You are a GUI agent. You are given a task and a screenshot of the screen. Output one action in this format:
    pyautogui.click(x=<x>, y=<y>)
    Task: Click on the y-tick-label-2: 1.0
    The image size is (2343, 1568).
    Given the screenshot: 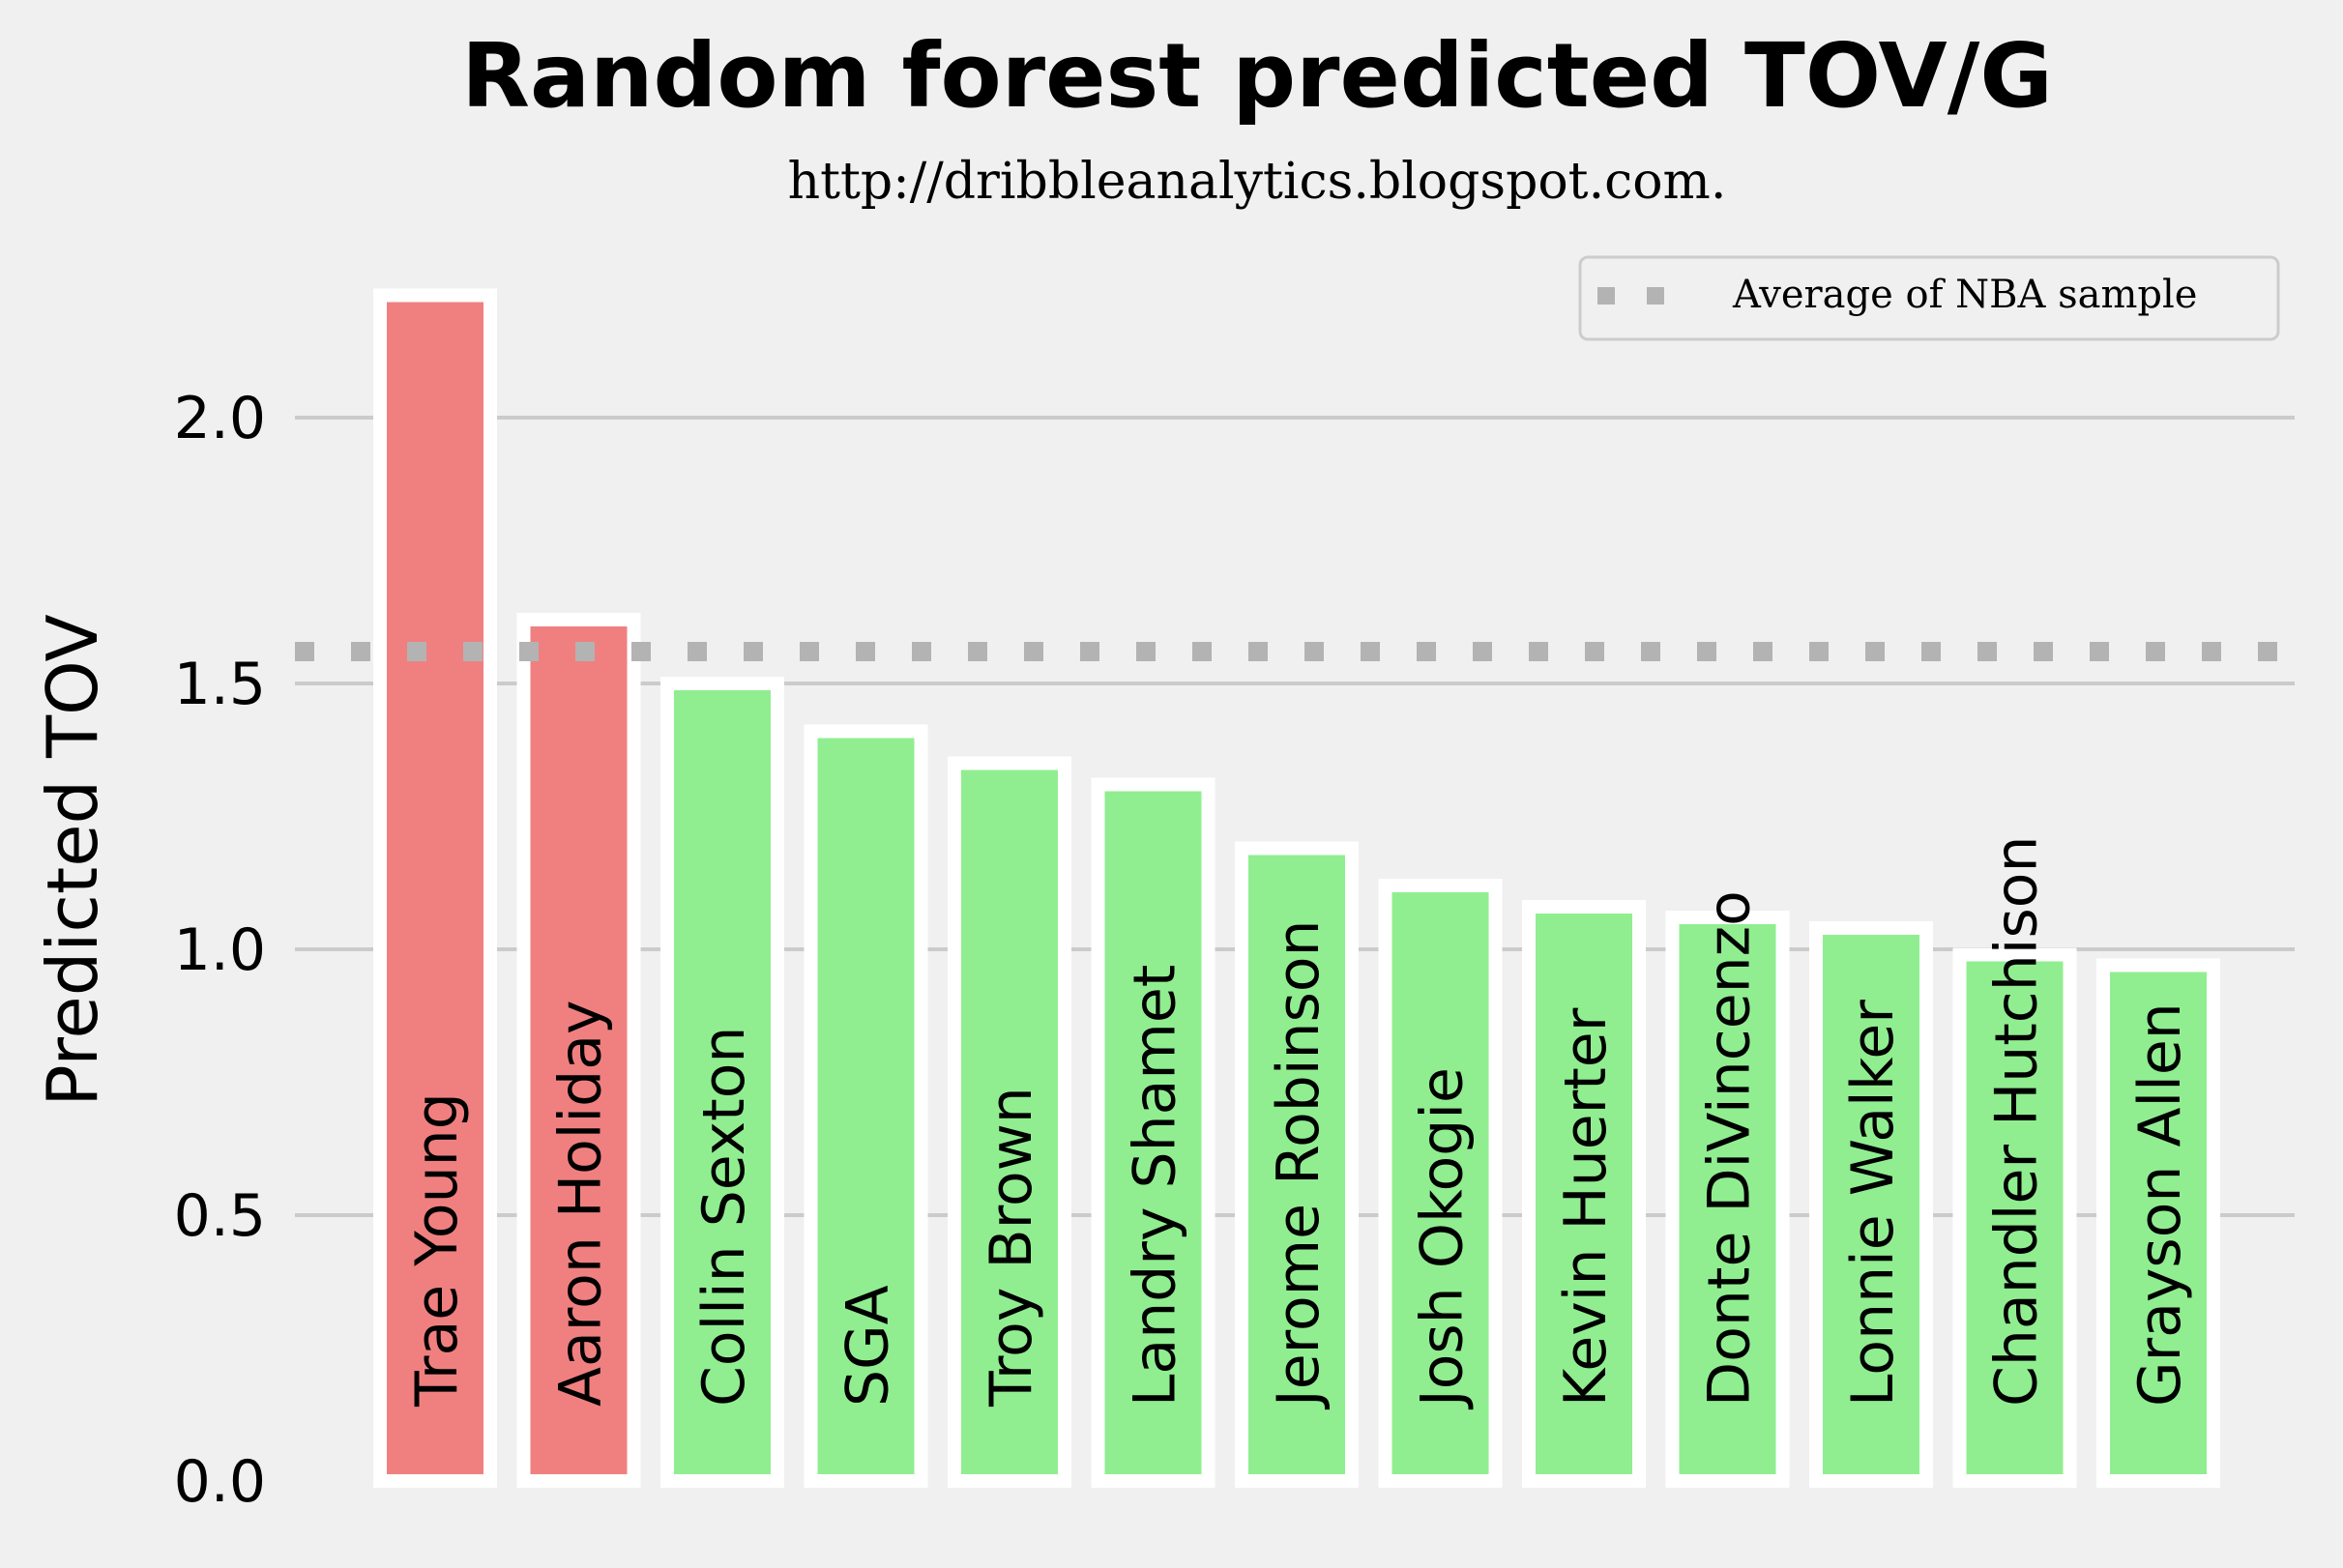 What is the action you would take?
    pyautogui.click(x=220, y=950)
    